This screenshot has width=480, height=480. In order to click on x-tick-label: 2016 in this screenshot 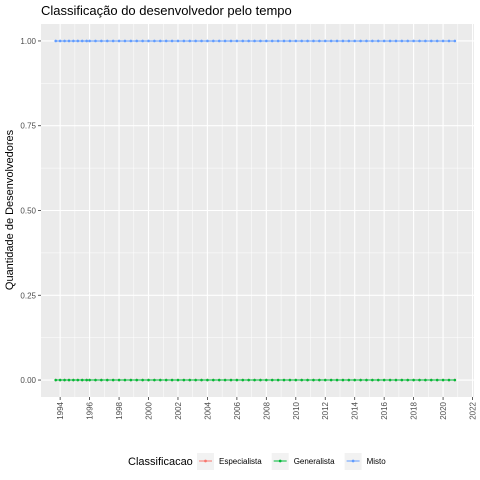, I will do `click(384, 410)`.